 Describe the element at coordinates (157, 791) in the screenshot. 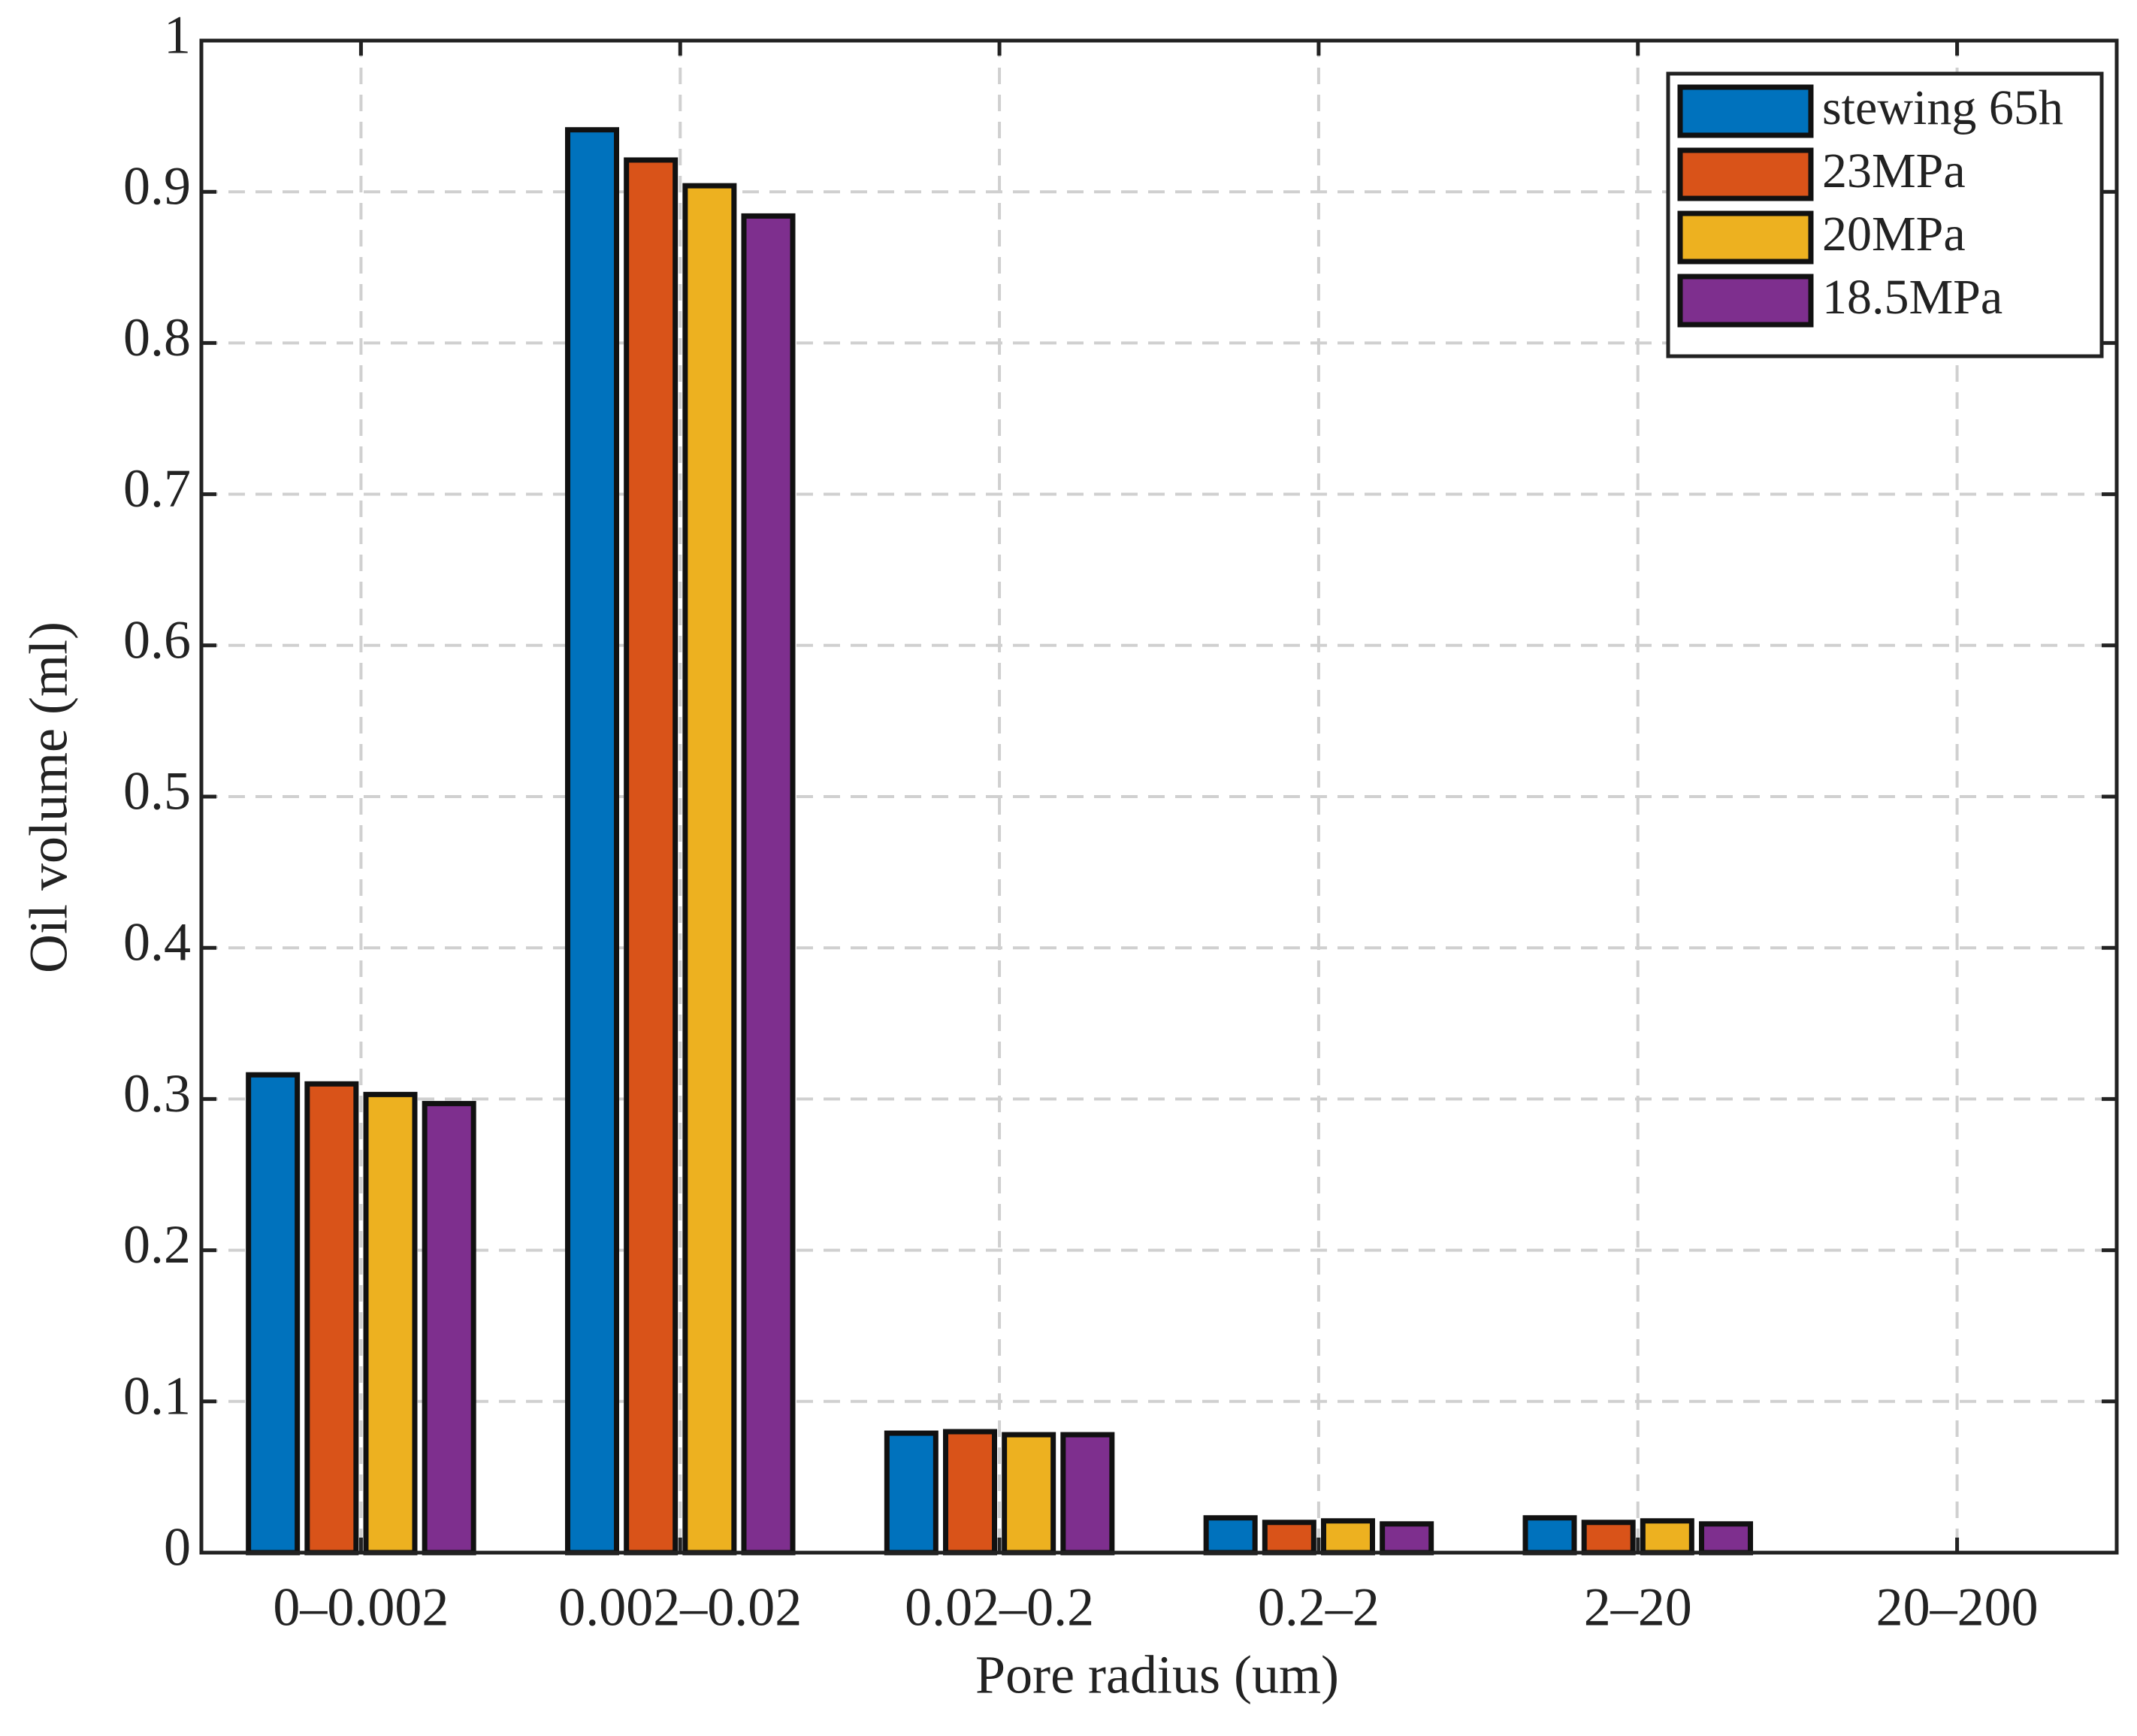

I see `y-tick-label: 0.5` at that location.